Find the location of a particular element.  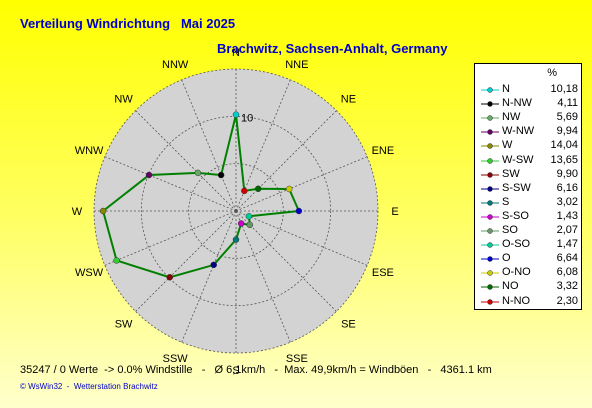

data-point-ssw is located at coordinates (213, 265).